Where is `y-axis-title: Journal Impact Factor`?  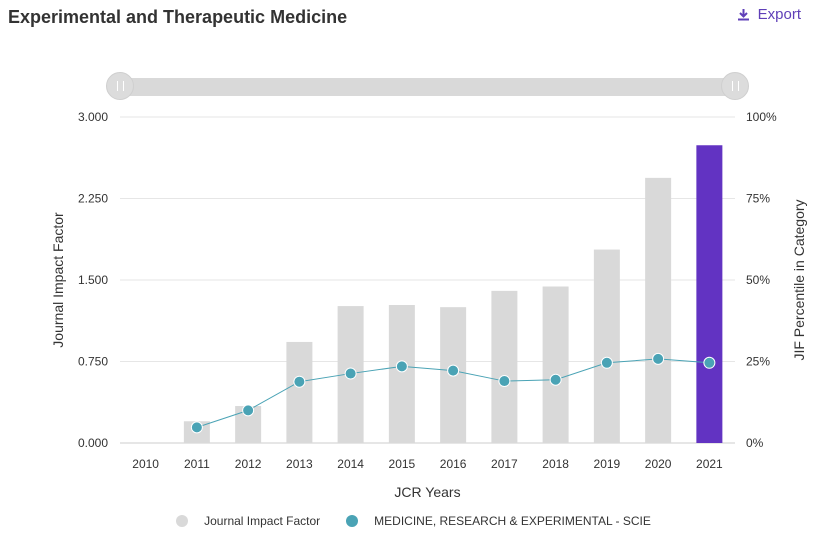 y-axis-title: Journal Impact Factor is located at coordinates (58, 280).